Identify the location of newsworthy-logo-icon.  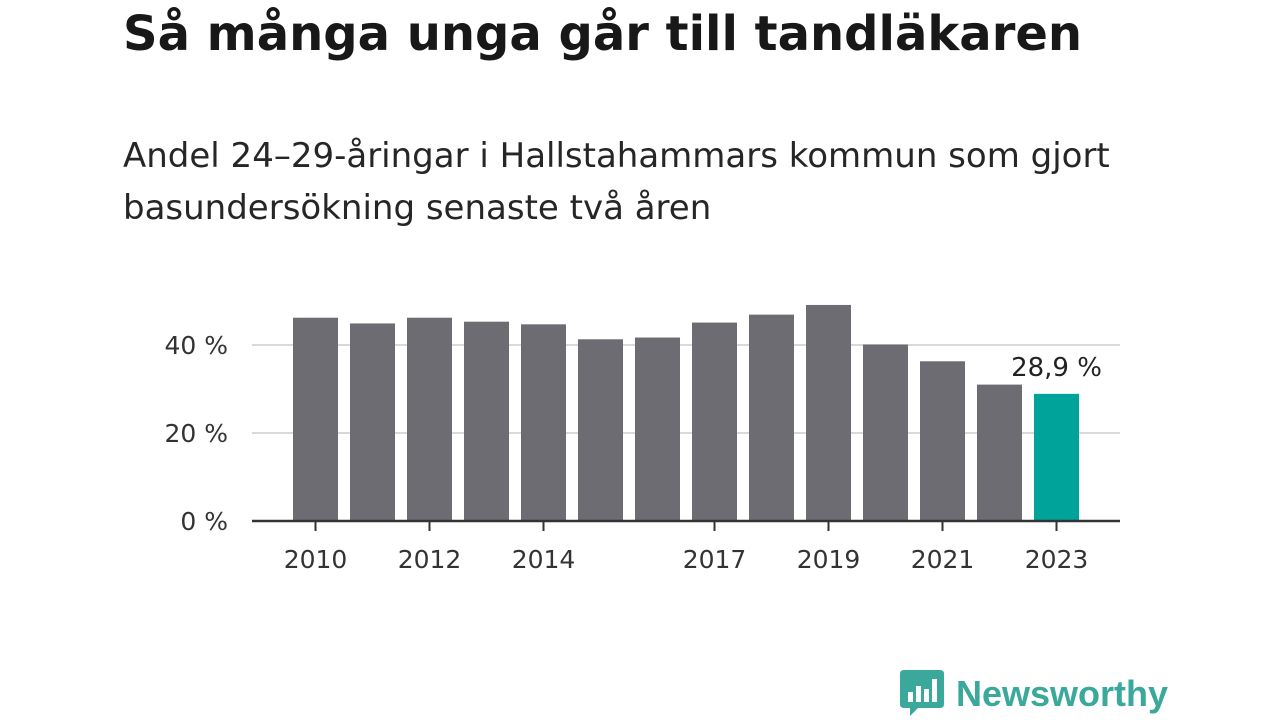
(922, 693).